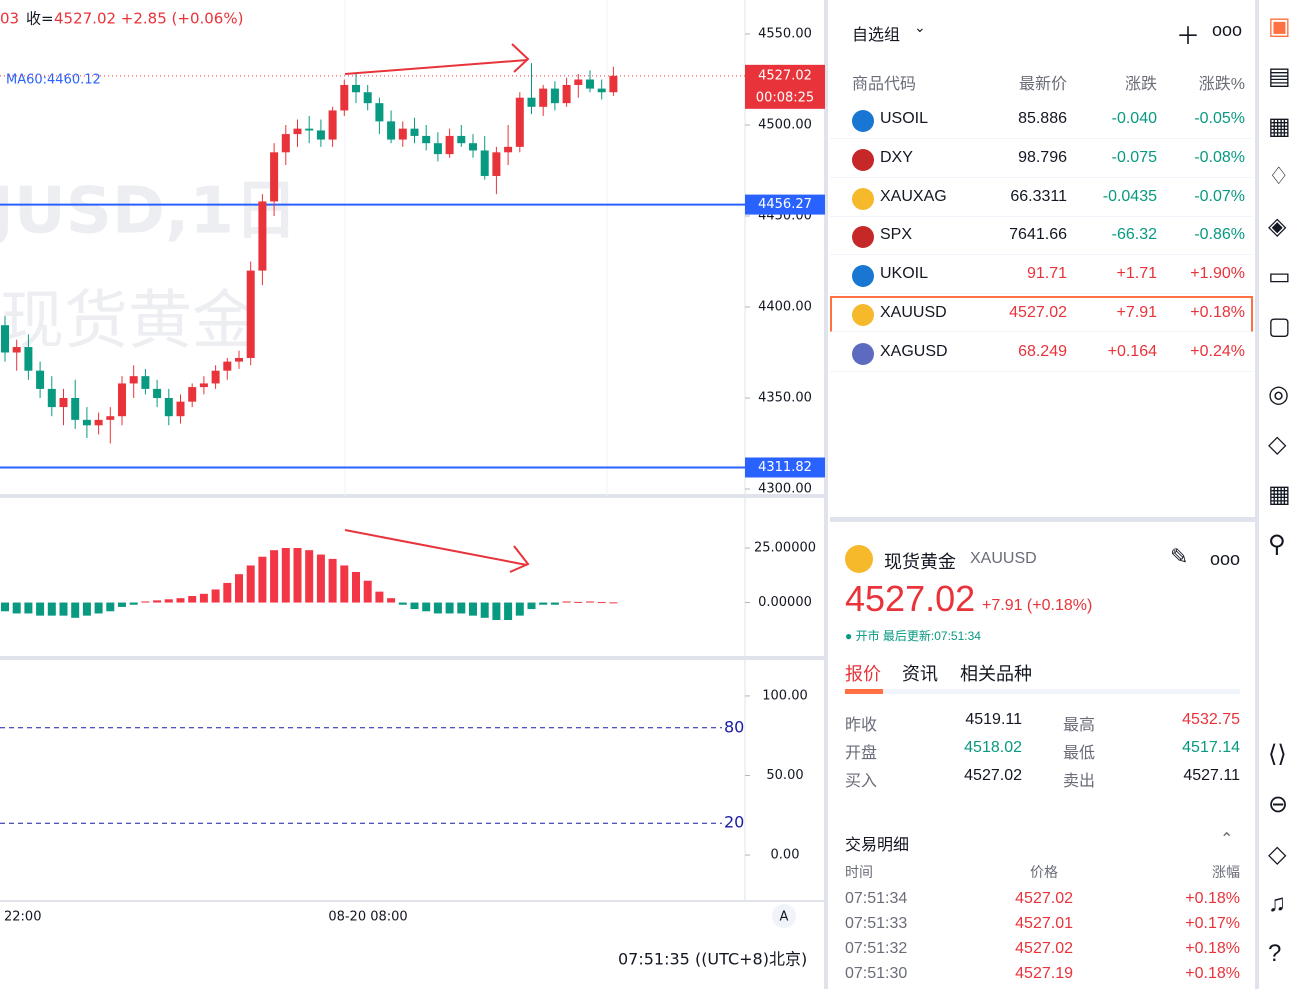 This screenshot has height=989, width=1310. What do you see at coordinates (1134, 235) in the screenshot?
I see `cell: -66.32` at bounding box center [1134, 235].